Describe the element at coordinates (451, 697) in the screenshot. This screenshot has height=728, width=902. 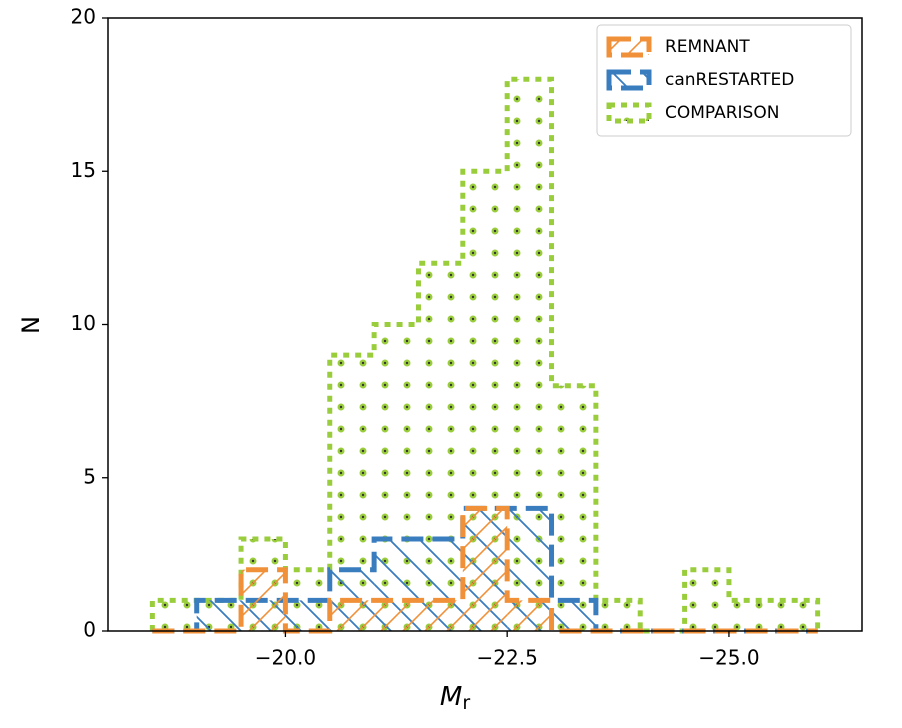
I see `x-label-main: M` at that location.